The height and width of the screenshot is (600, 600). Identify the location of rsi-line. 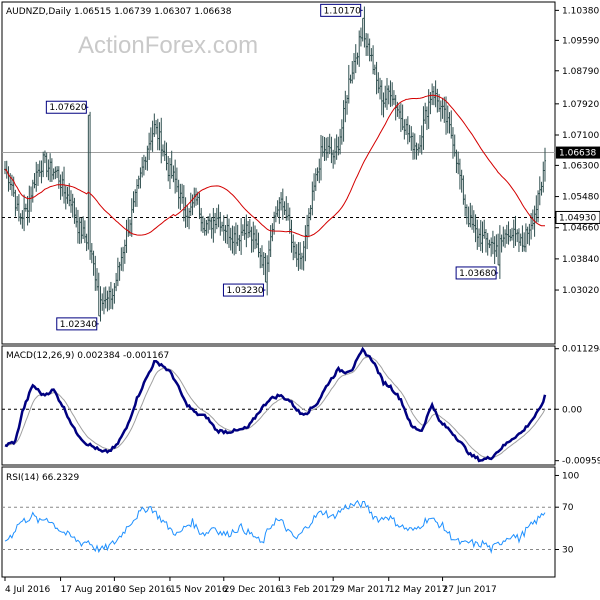
(275, 526).